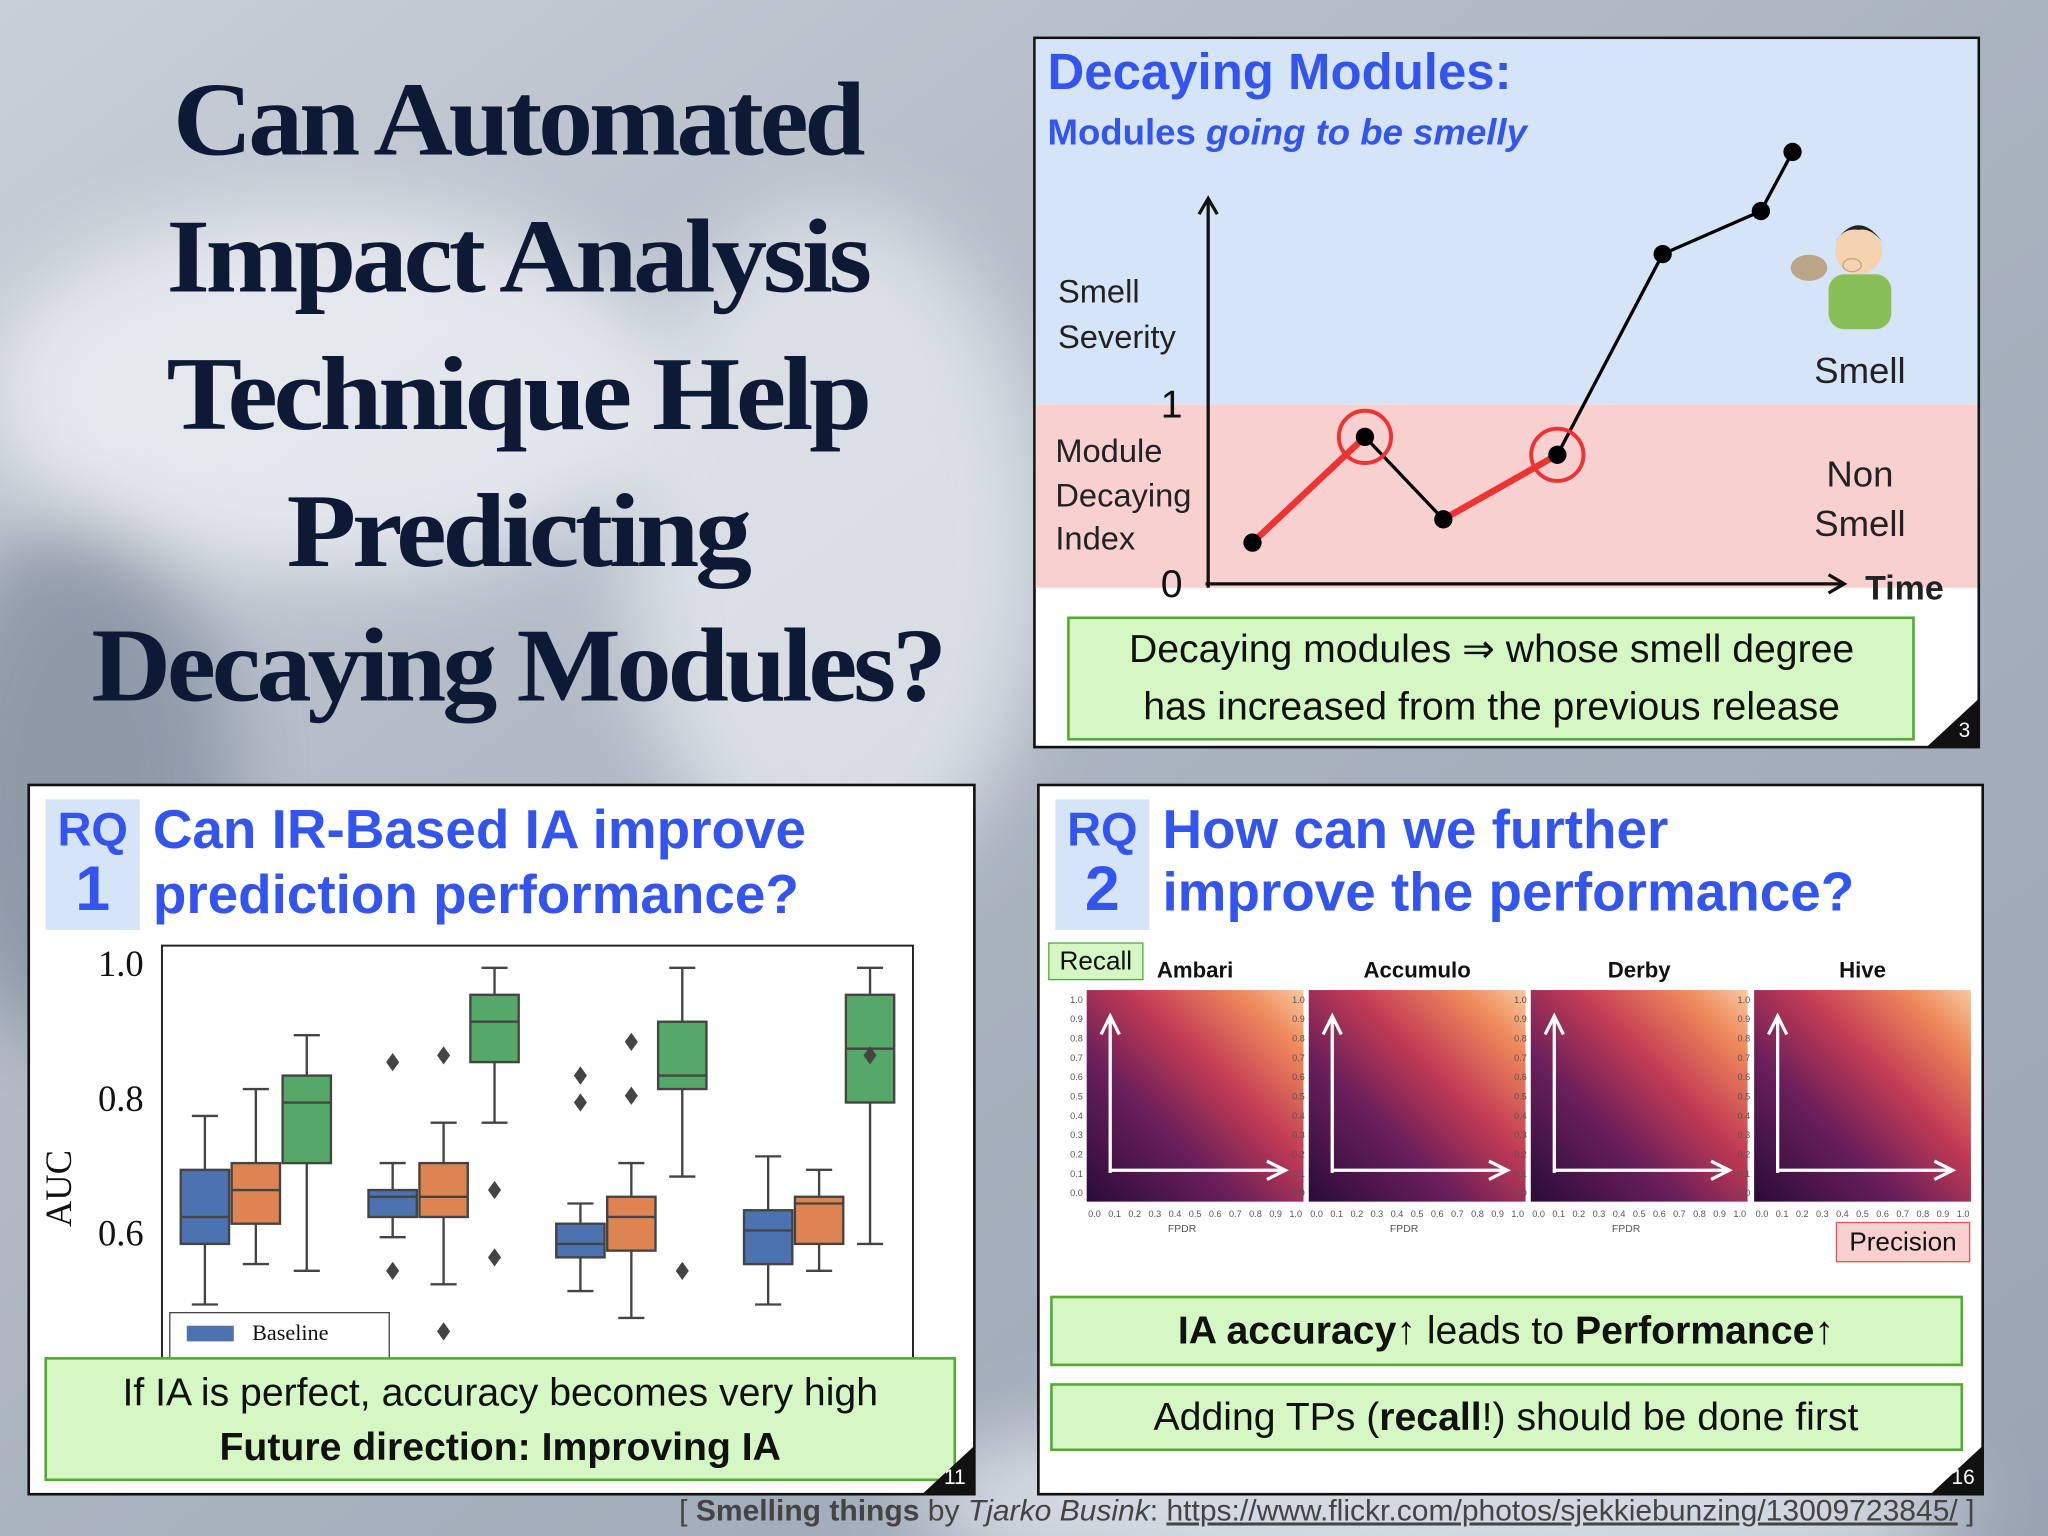 The height and width of the screenshot is (1536, 2048). Describe the element at coordinates (121, 1233) in the screenshot. I see `y-tick-label: 0.6` at that location.